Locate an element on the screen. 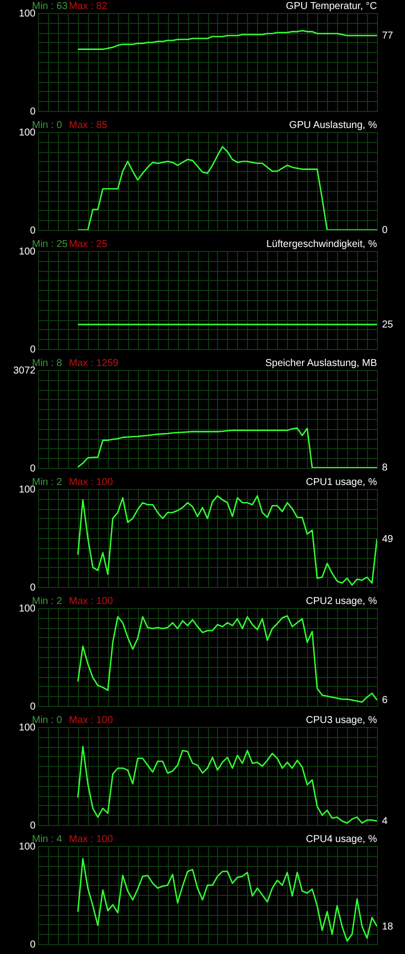  text: Max : 25 is located at coordinates (88, 244).